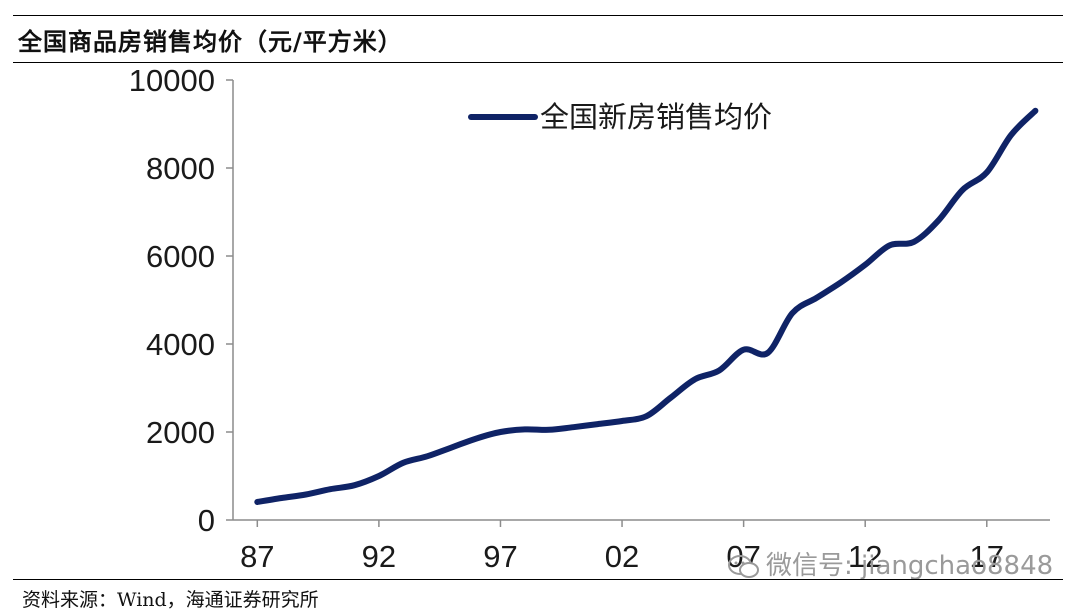  What do you see at coordinates (987, 556) in the screenshot?
I see `x-tick-label: 17` at bounding box center [987, 556].